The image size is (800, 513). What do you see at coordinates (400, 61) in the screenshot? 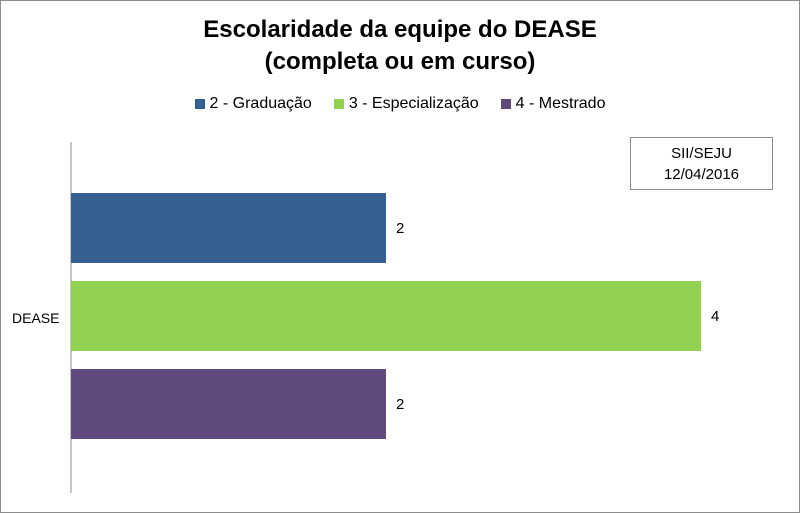
I see `chart-title-line-2: (completa ou em curso)` at bounding box center [400, 61].